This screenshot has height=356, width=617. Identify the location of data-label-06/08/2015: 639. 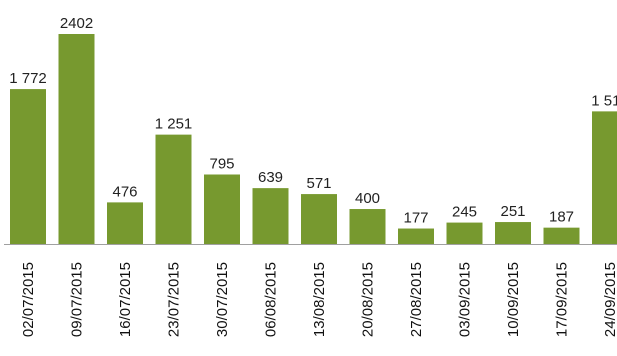
(270, 177).